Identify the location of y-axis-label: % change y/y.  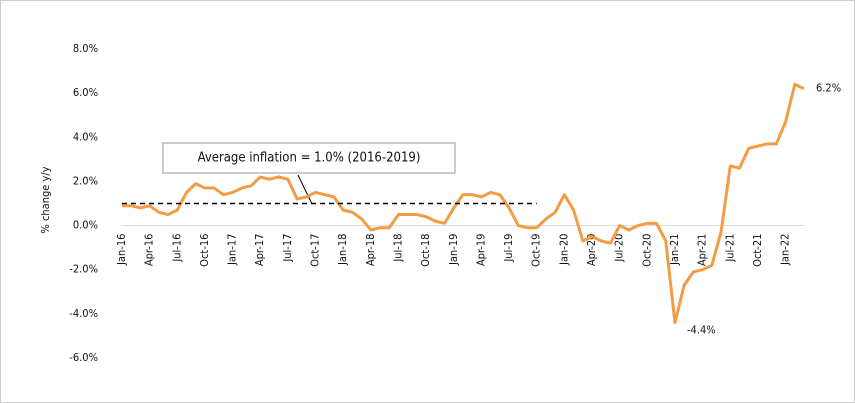
(45, 199).